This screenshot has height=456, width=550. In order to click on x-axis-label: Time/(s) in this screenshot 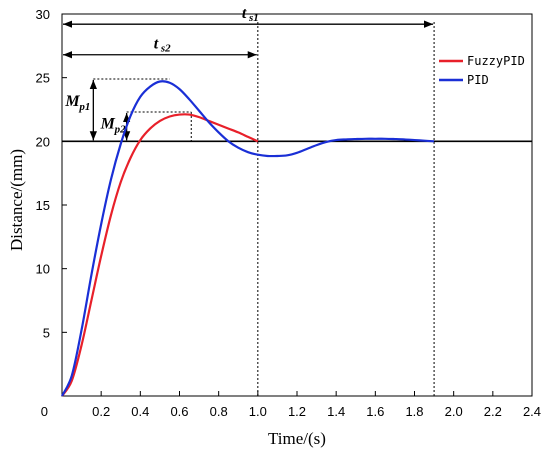, I will do `click(297, 438)`.